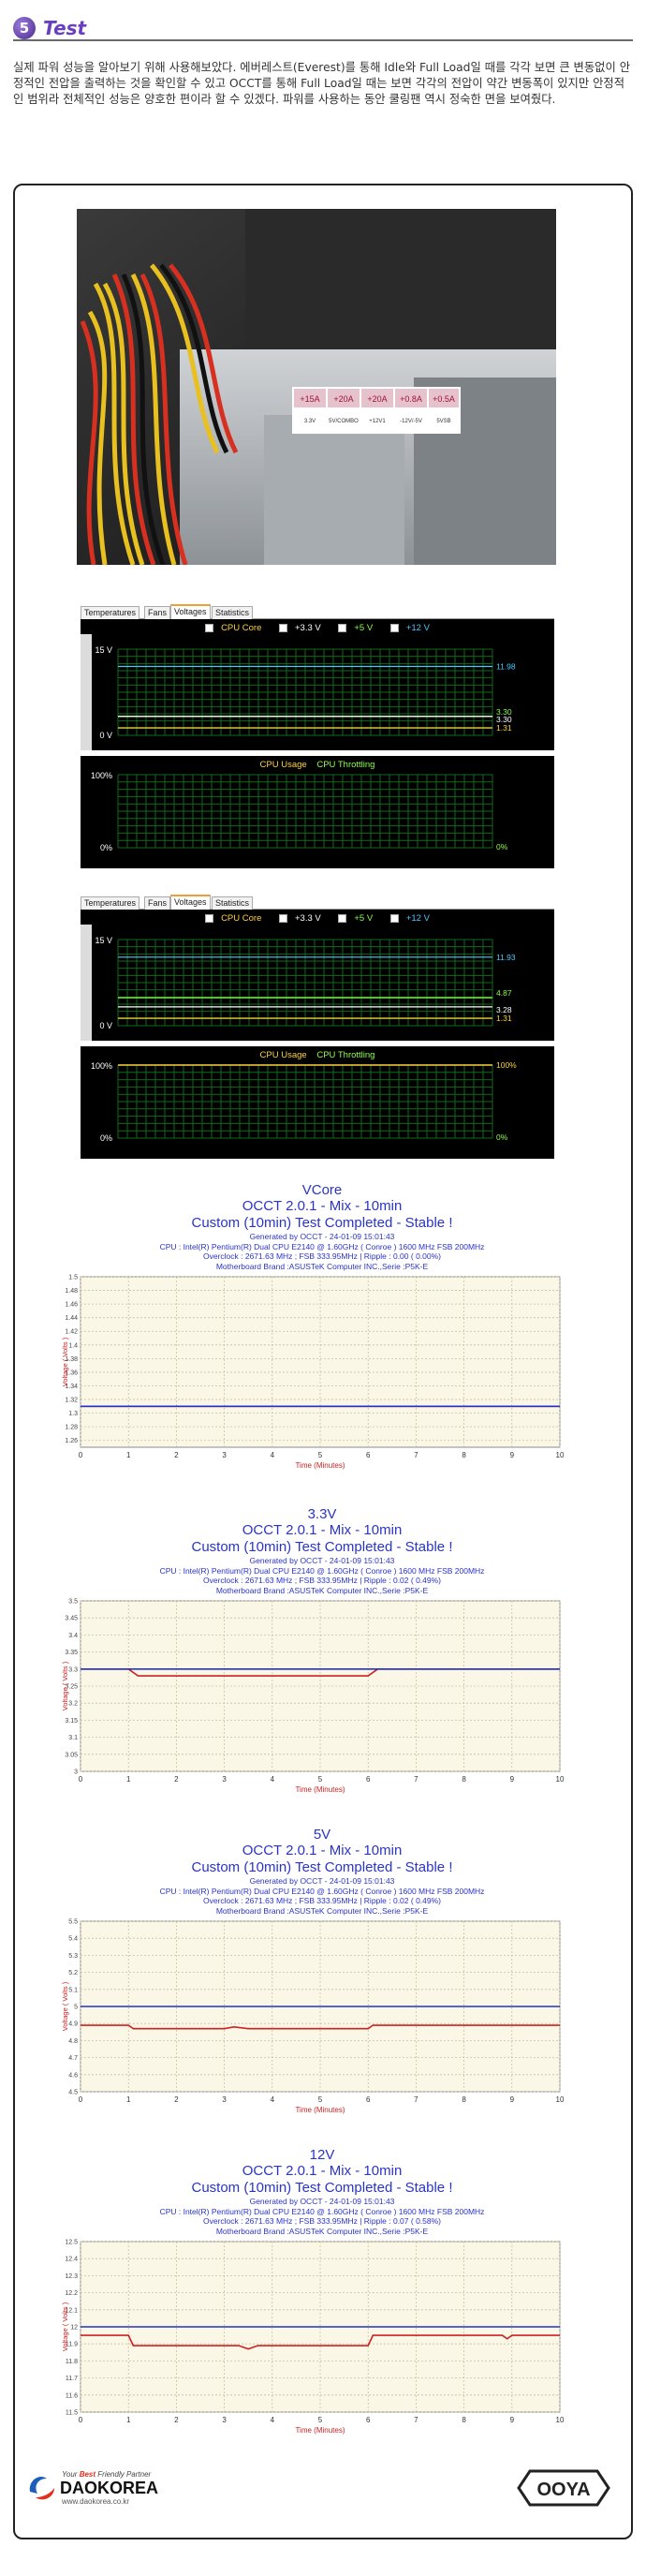 The image size is (646, 2576). Describe the element at coordinates (283, 1055) in the screenshot. I see `legend-cpu-usage: CPU Usage` at that location.